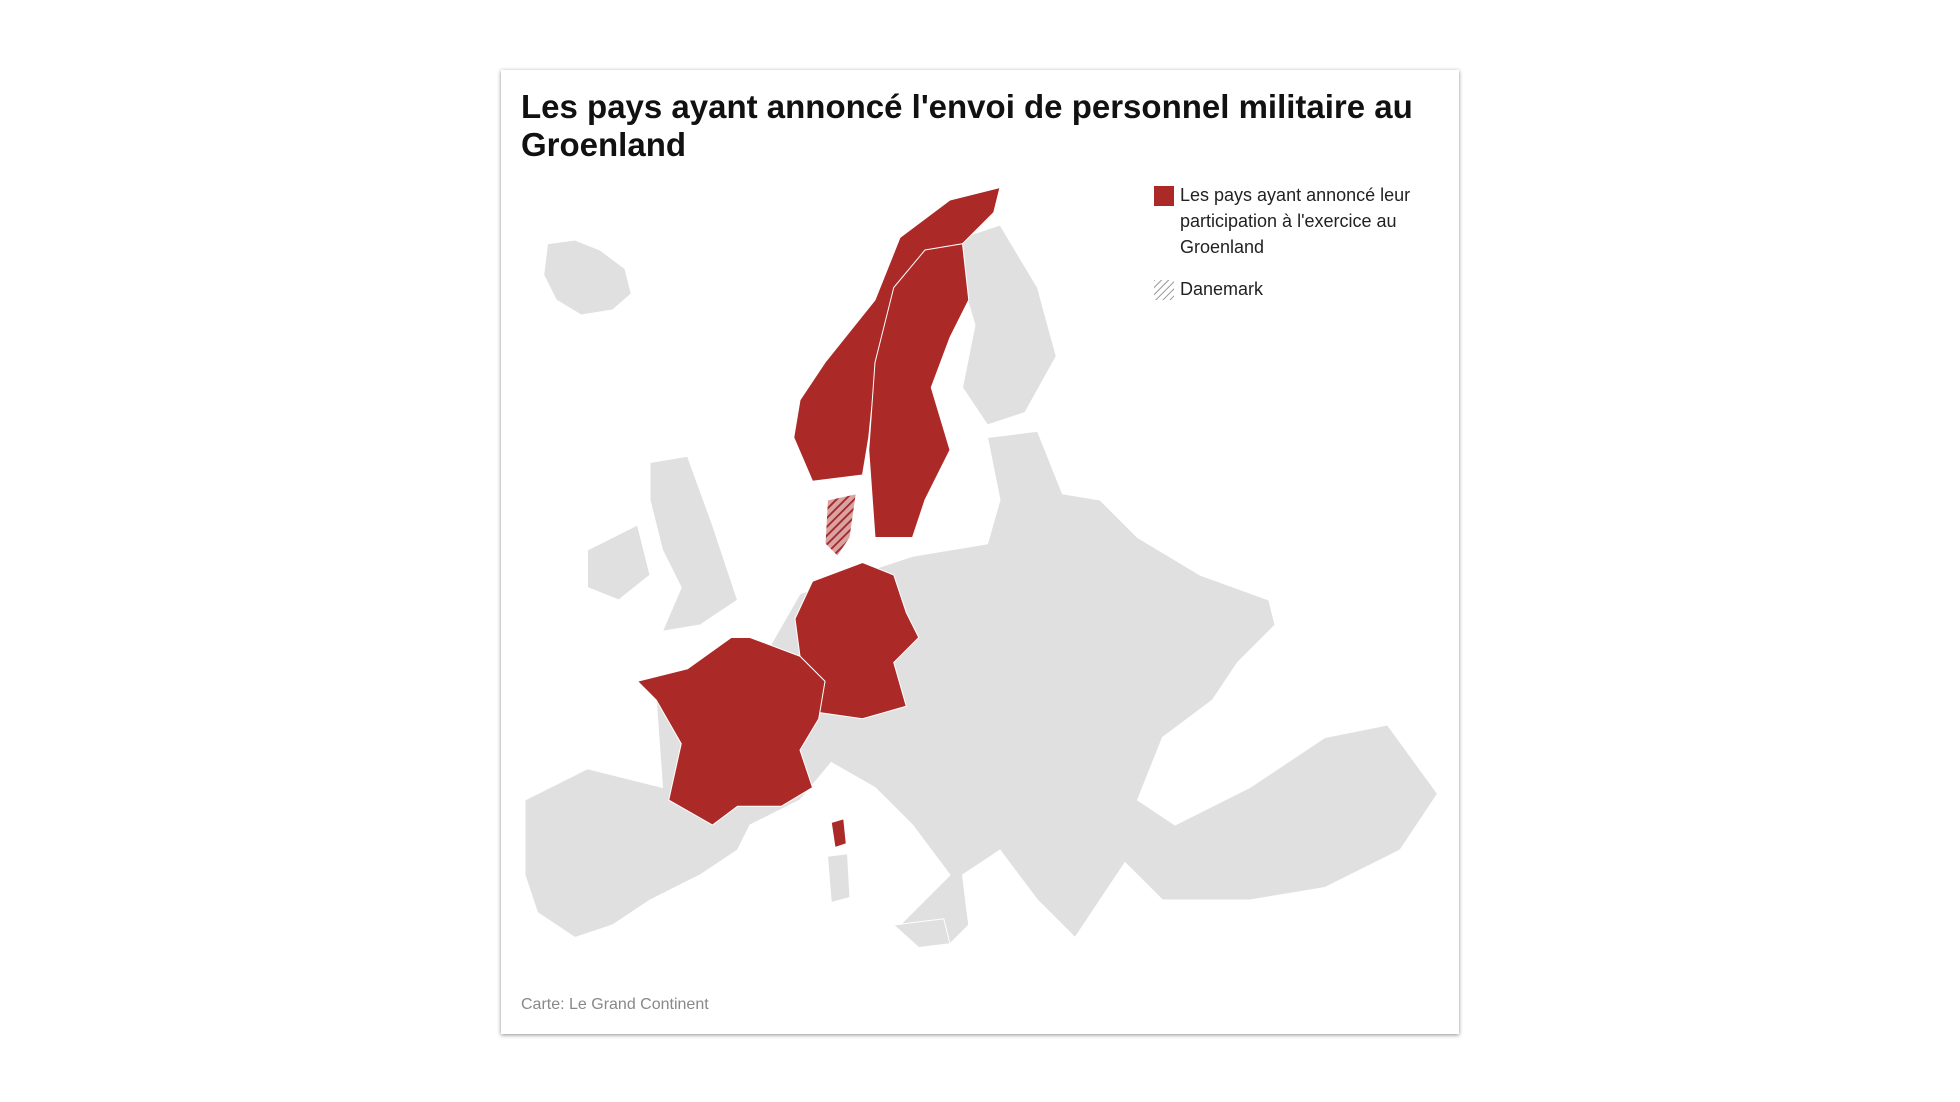 The height and width of the screenshot is (1102, 1960). I want to click on legend-item: Danemark, so click(1297, 289).